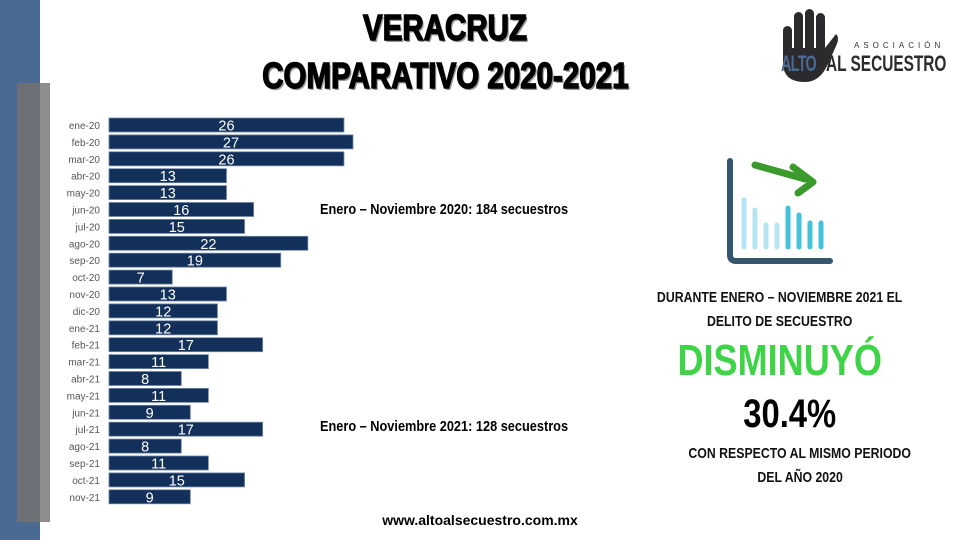 The image size is (960, 540). What do you see at coordinates (84, 363) in the screenshot?
I see `category-label: mar-21` at bounding box center [84, 363].